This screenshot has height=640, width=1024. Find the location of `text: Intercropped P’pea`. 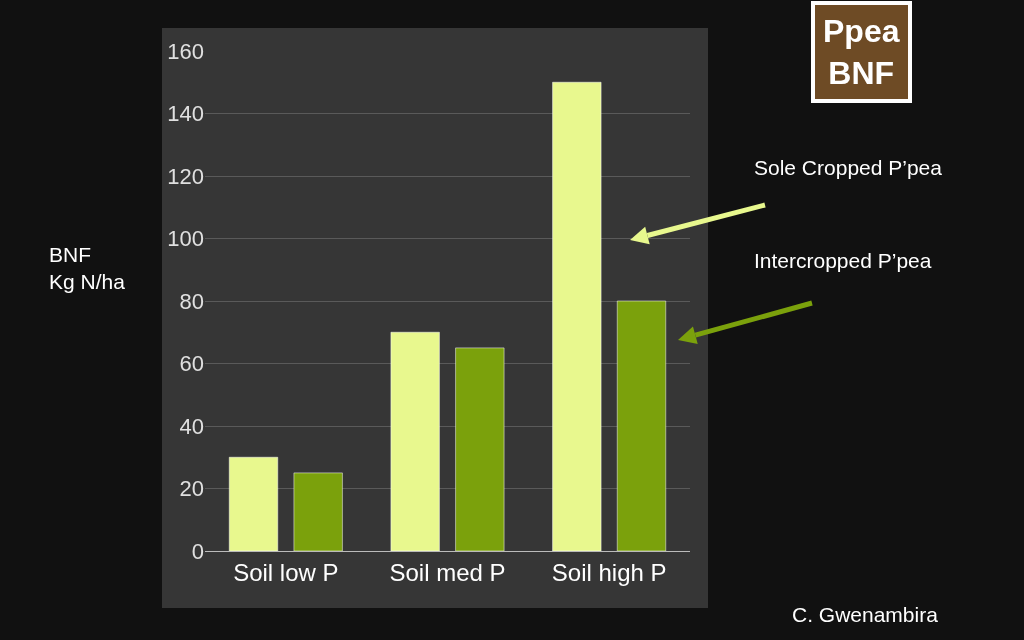

text: Intercropped P’pea is located at coordinates (843, 260).